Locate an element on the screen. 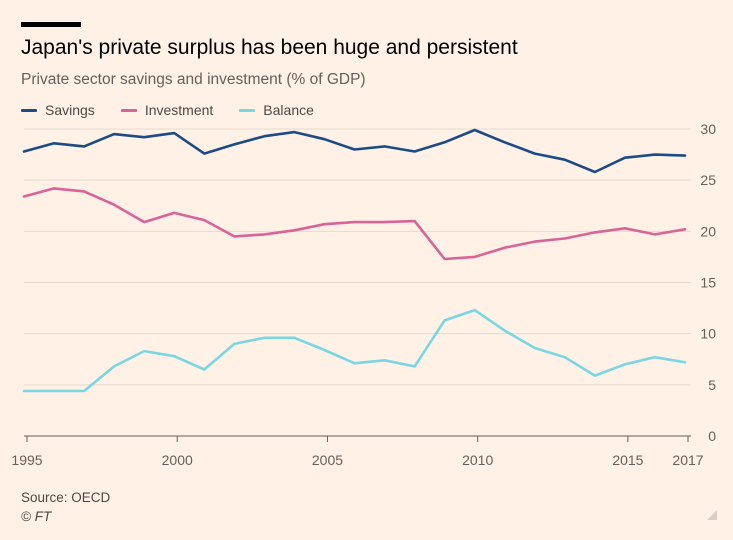 The width and height of the screenshot is (733, 540). ft-credit: © FT is located at coordinates (36, 516).